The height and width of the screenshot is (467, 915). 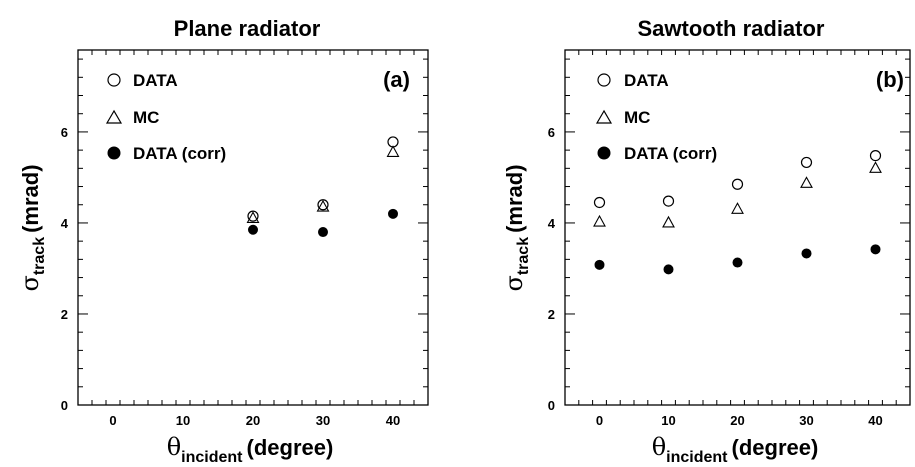 I want to click on panel-label: (a), so click(x=396, y=79).